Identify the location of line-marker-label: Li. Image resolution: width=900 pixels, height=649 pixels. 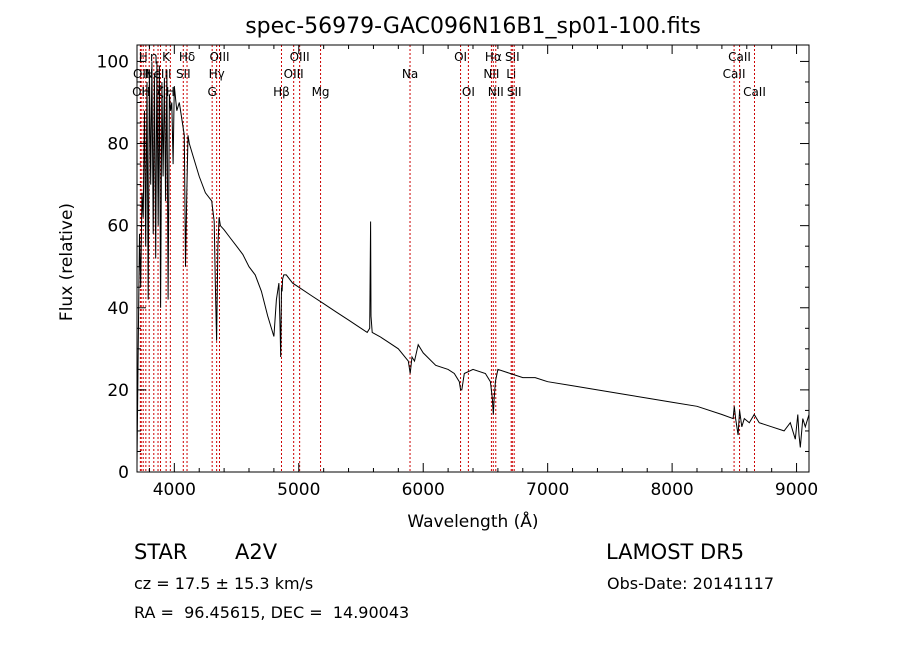
(511, 74).